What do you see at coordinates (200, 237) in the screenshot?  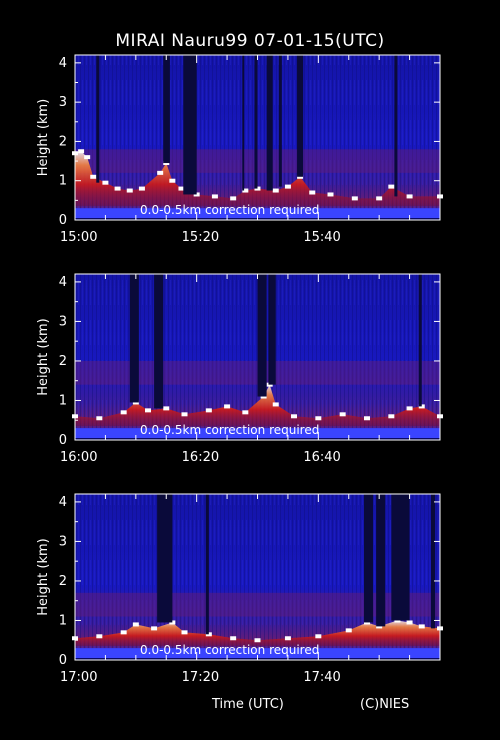 I see `x-tick-label: 15:20` at bounding box center [200, 237].